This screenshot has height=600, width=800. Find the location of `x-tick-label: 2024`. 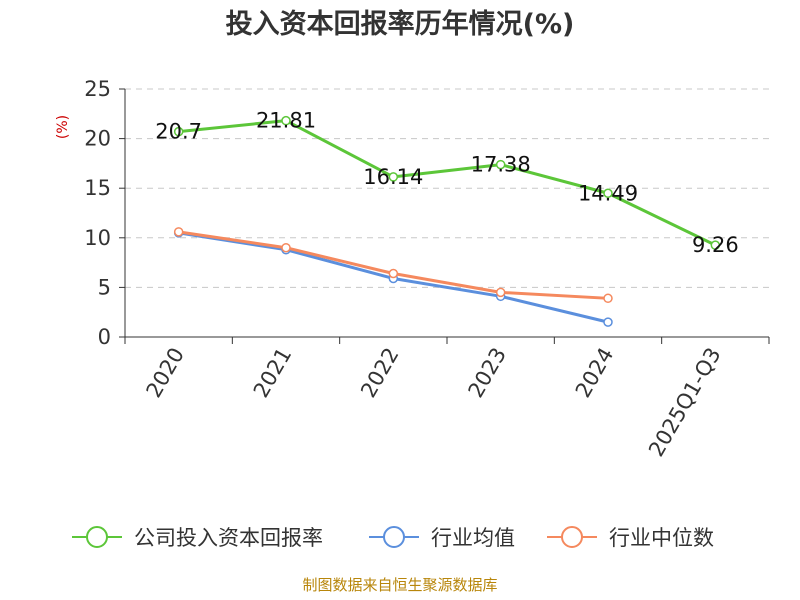

x-tick-label: 2024 is located at coordinates (595, 373).